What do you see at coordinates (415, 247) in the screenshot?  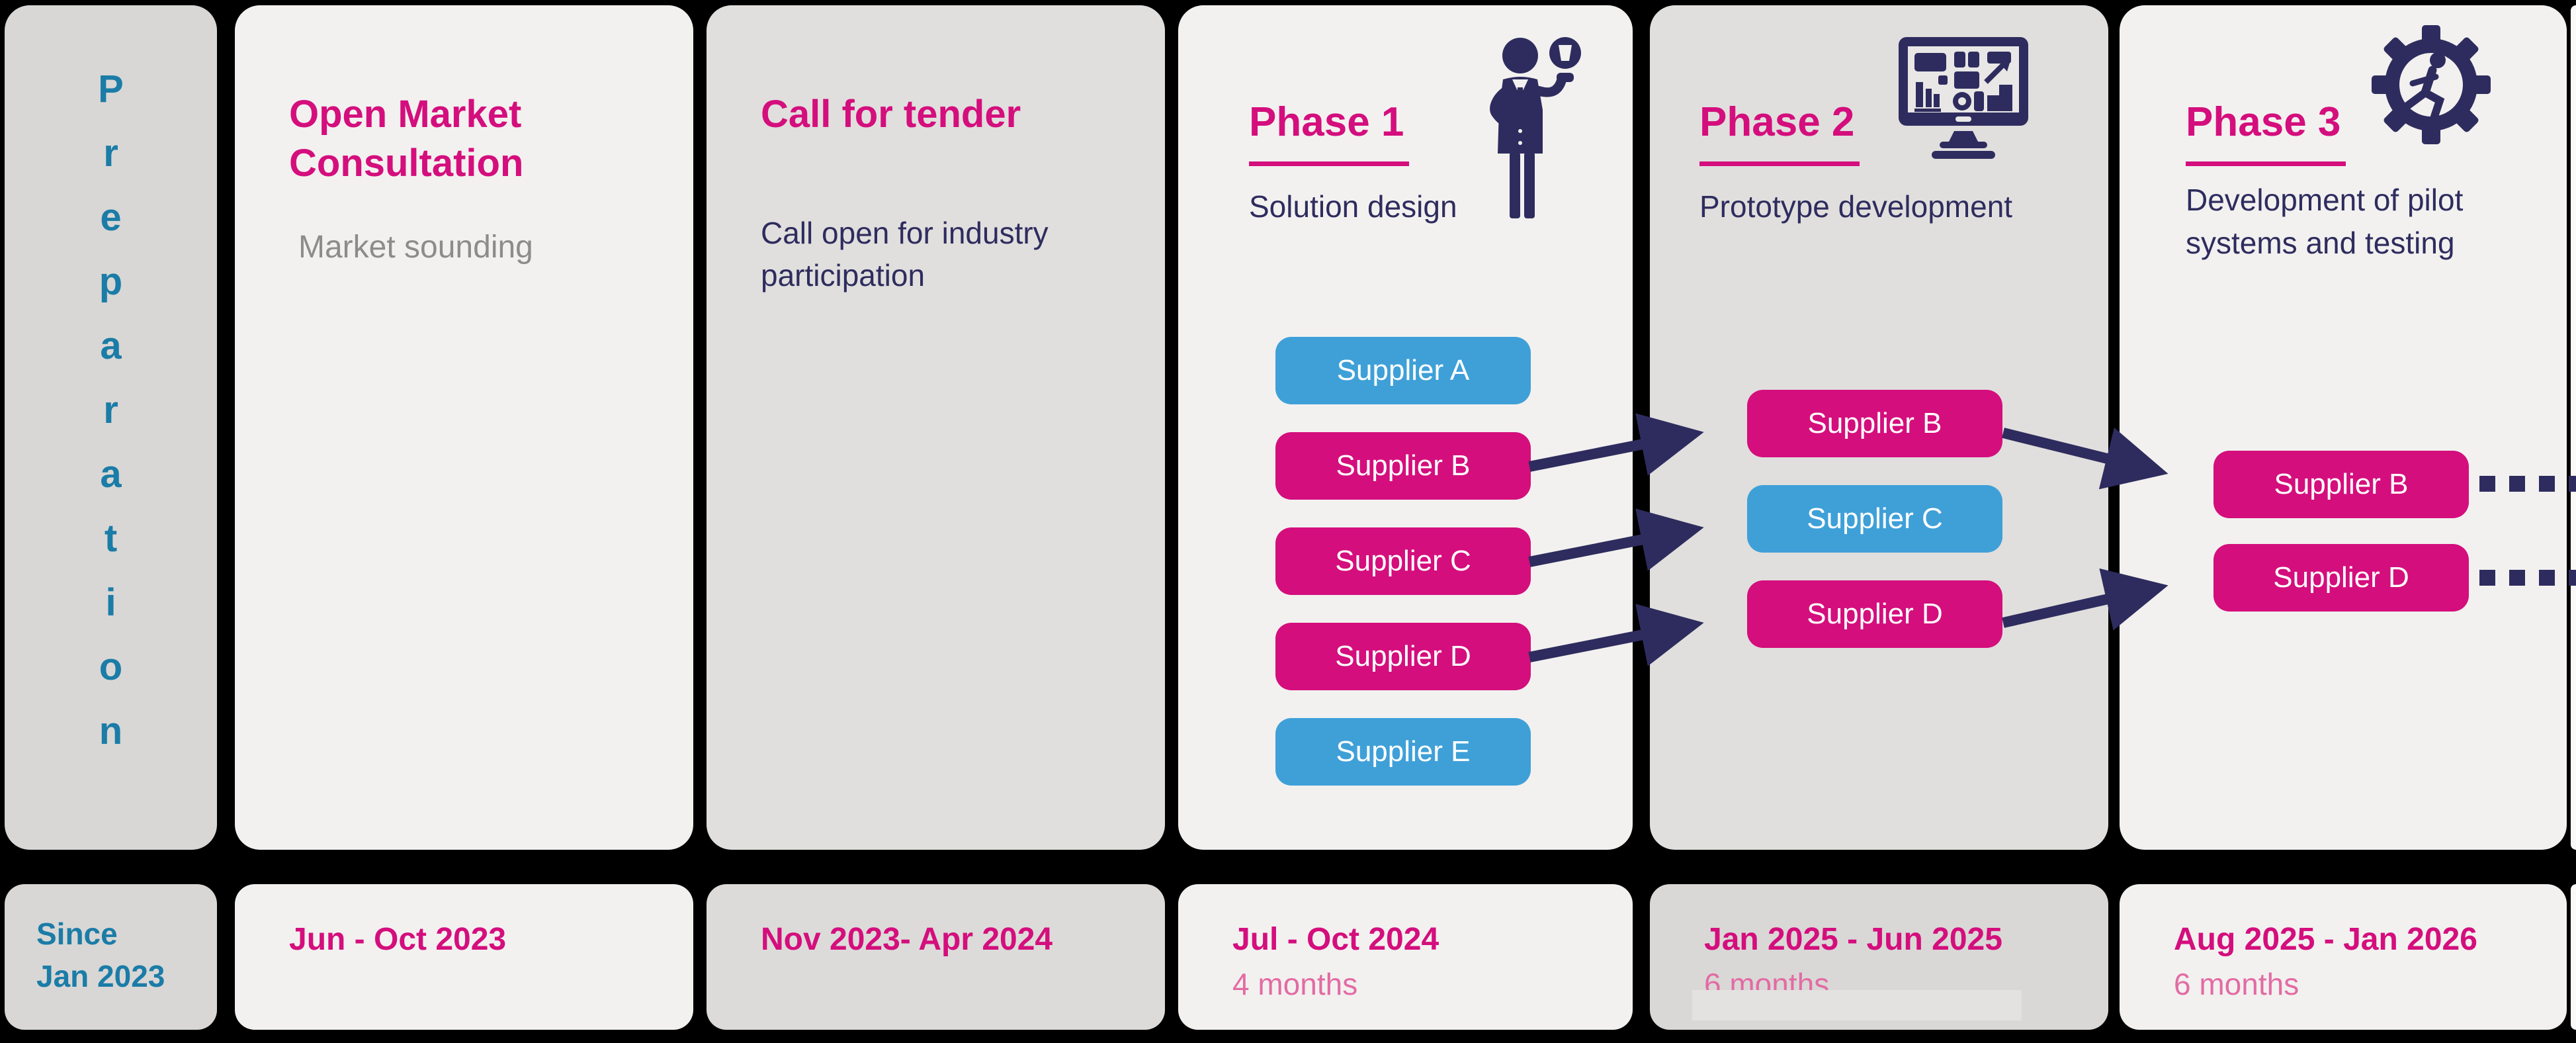 I see `omc-subtitle: Market sounding` at bounding box center [415, 247].